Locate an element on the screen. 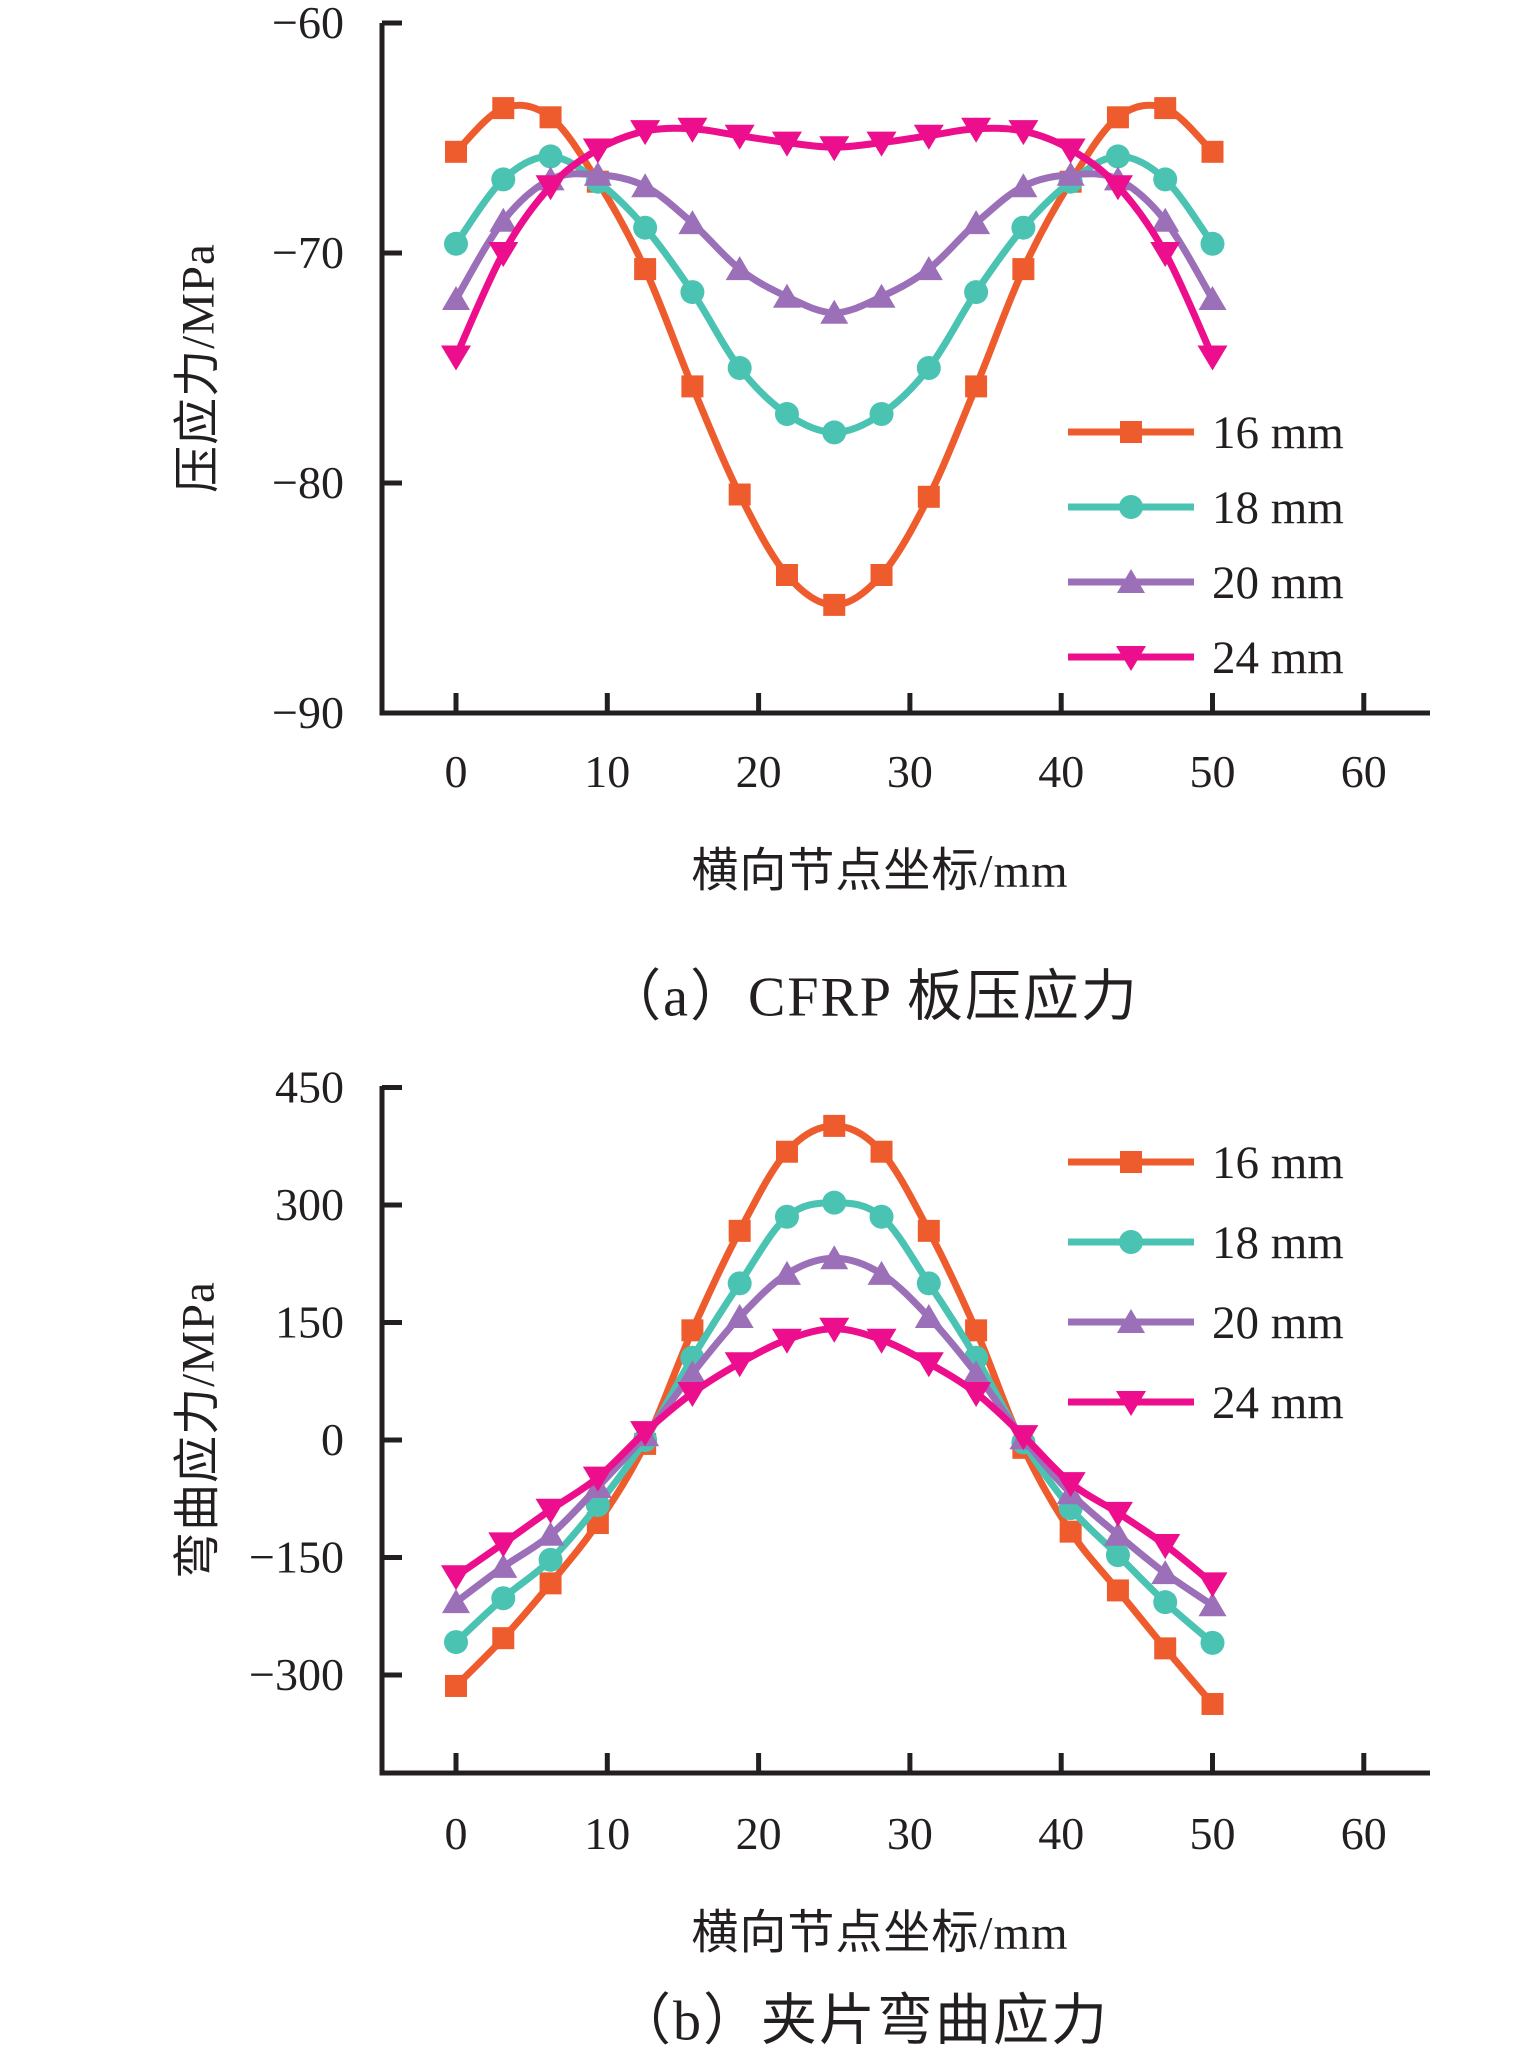 The image size is (1535, 2057). y-tick-label: −60 is located at coordinates (308, 24).